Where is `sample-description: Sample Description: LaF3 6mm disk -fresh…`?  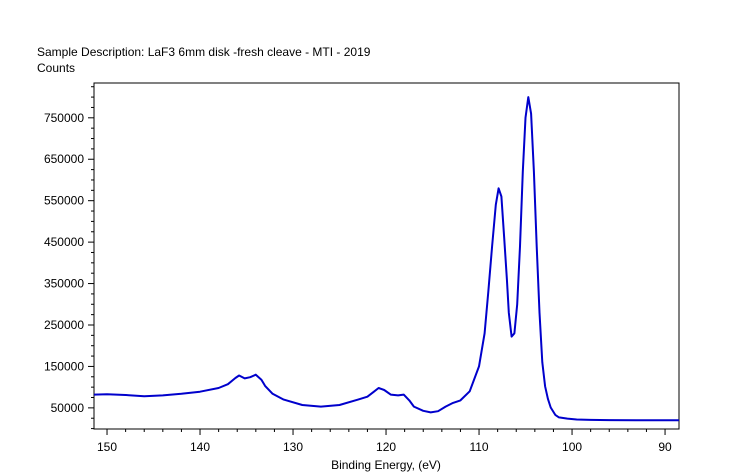 sample-description: Sample Description: LaF3 6mm disk -fresh… is located at coordinates (204, 52).